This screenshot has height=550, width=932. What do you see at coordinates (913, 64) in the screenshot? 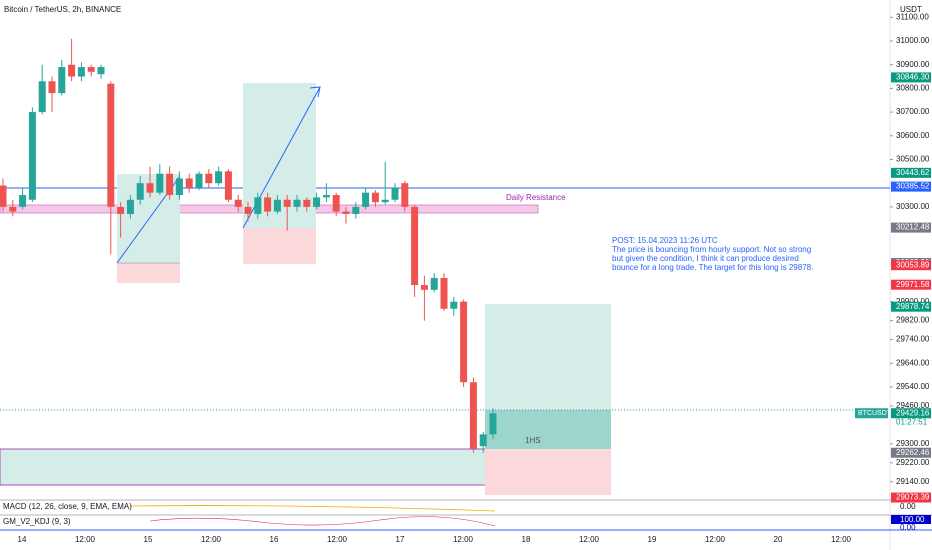
I see `y-tick-label: 30900.00` at bounding box center [913, 64].